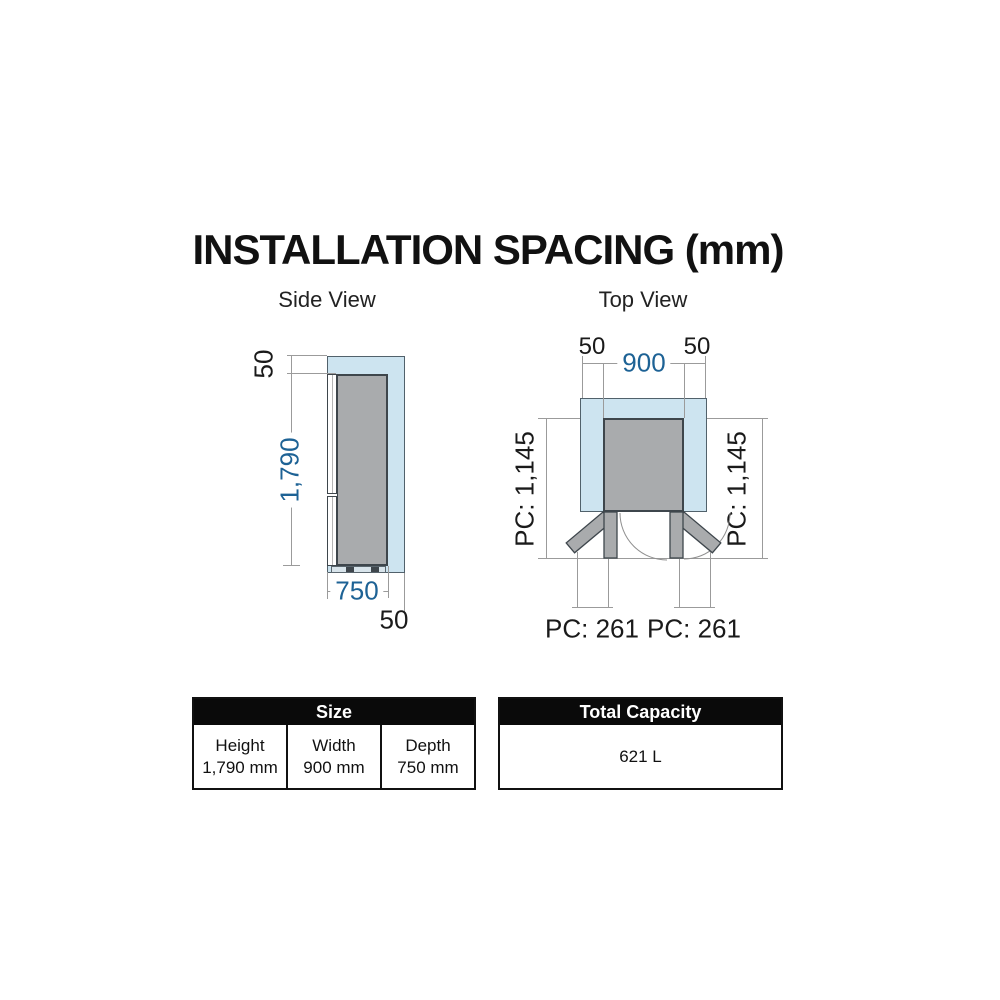 The height and width of the screenshot is (1000, 1000). I want to click on size-width-value: 900 mm, so click(334, 767).